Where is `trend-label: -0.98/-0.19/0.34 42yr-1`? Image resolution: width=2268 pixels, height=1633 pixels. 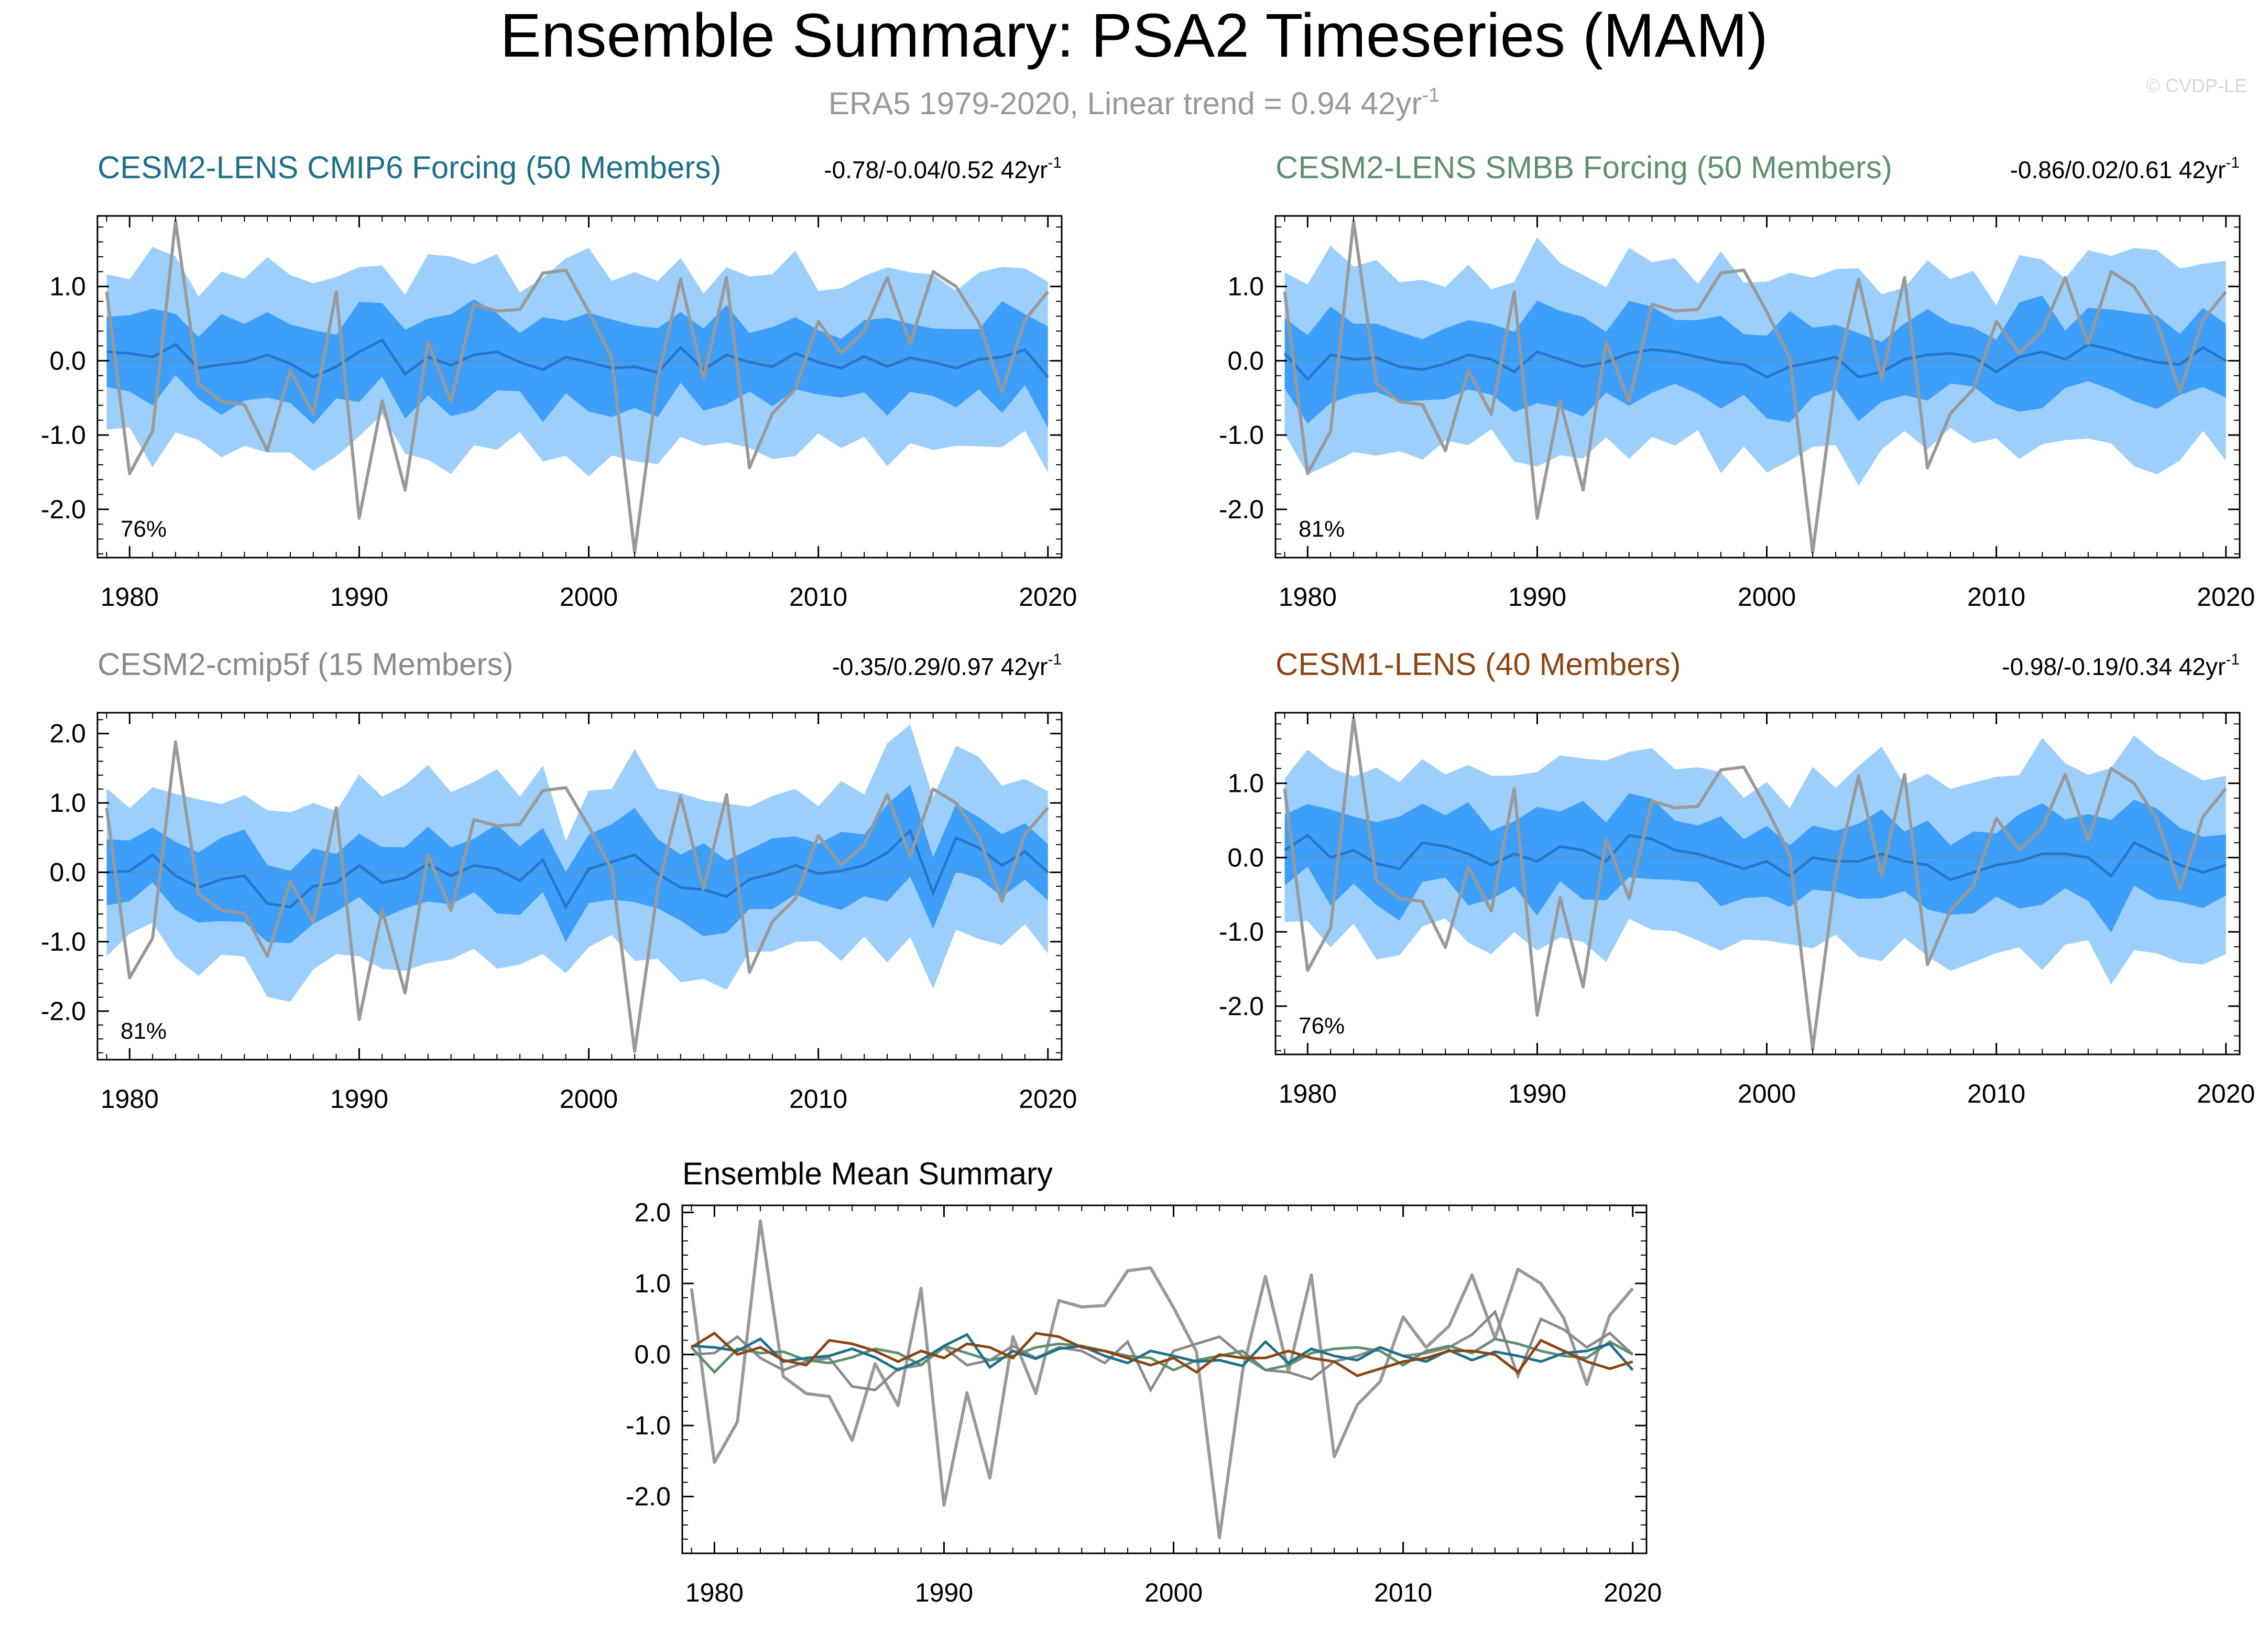
trend-label: -0.98/-0.19/0.34 42yr-1 is located at coordinates (2121, 665).